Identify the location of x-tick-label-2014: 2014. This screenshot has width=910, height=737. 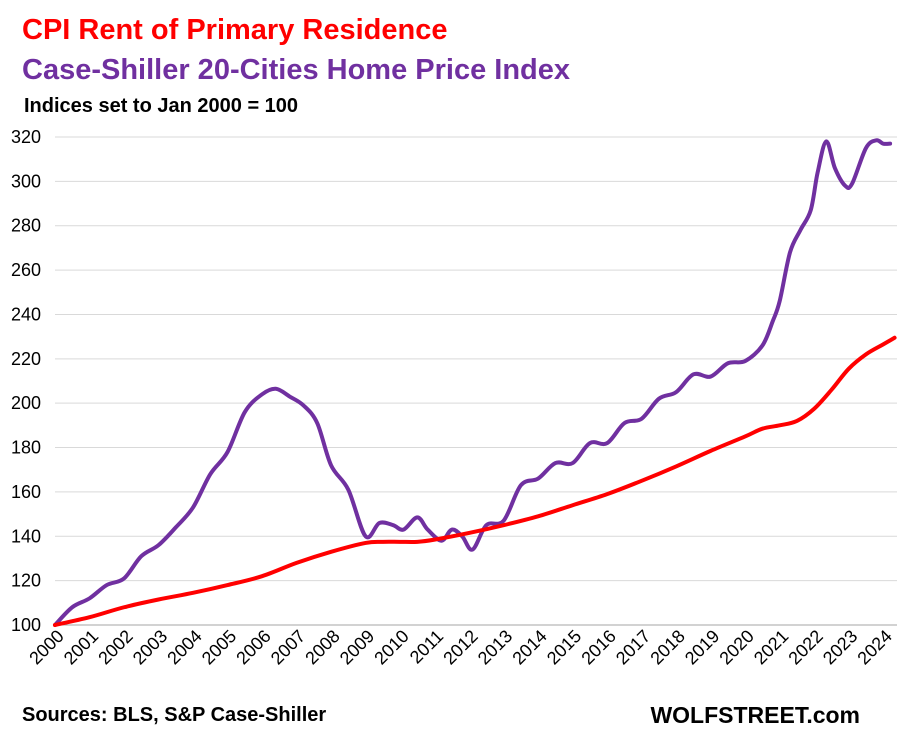
(529, 647).